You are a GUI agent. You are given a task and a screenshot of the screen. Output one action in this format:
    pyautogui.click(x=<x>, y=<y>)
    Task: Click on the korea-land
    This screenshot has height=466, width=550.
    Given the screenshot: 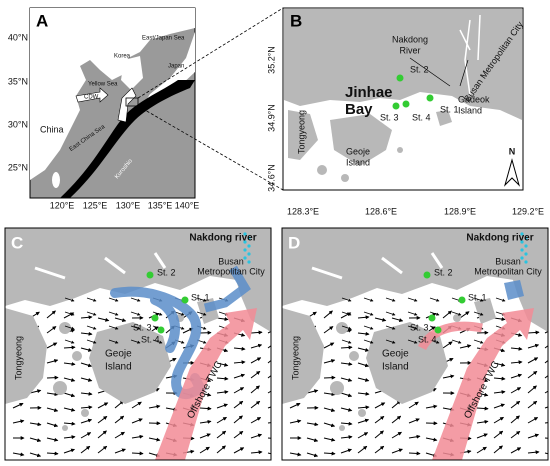 What is the action you would take?
    pyautogui.click(x=132, y=73)
    